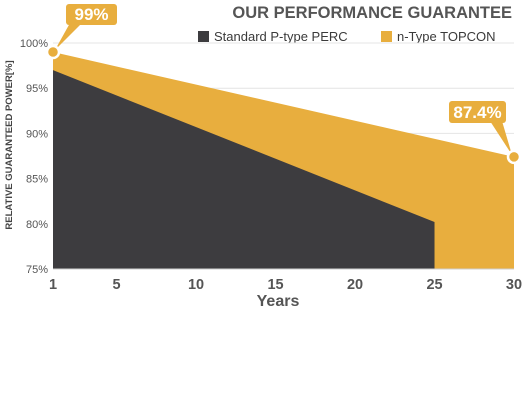 This screenshot has height=419, width=527. Describe the element at coordinates (446, 36) in the screenshot. I see `legend-label-topcon: n-Type TOPCON` at that location.